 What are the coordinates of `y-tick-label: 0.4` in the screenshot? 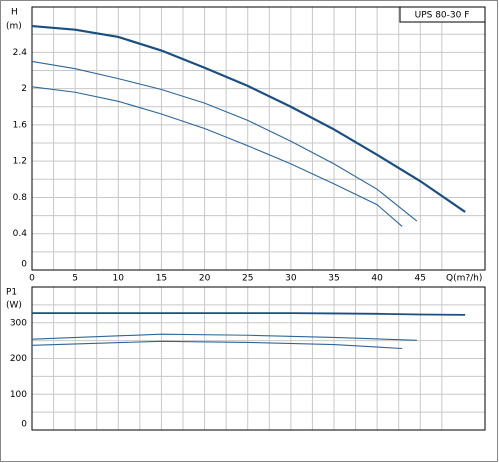 It's located at (20, 234).